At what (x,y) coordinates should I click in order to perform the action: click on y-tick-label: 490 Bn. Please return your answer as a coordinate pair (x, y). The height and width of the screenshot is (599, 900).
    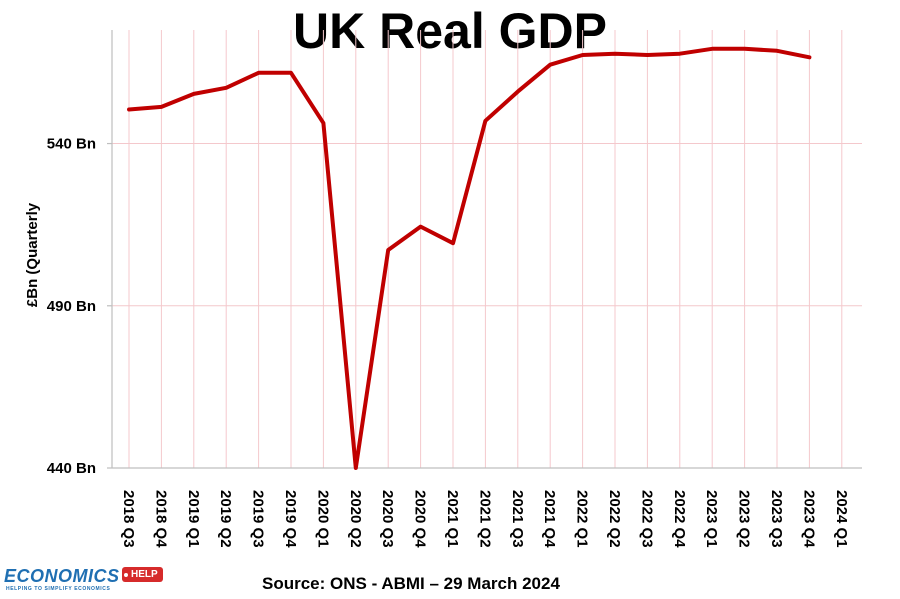
    Looking at the image, I should click on (71, 306).